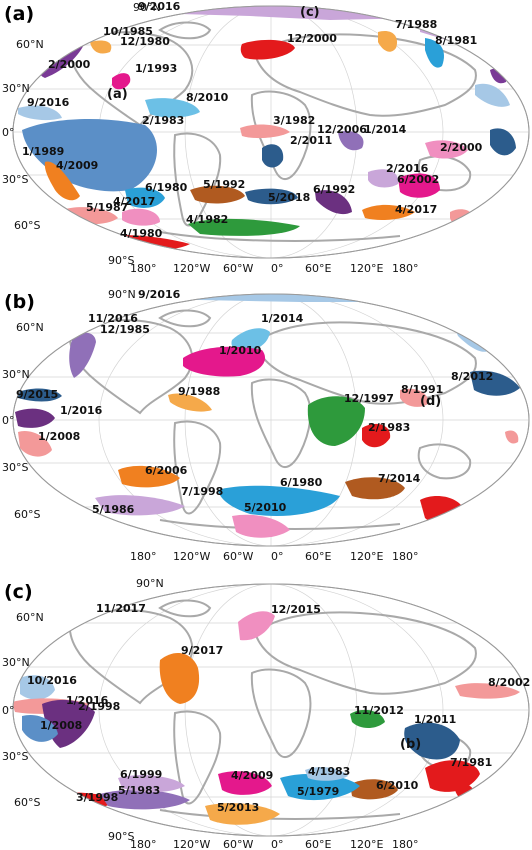 This screenshot has height=850, width=532. What do you see at coordinates (69, 64) in the screenshot?
I see `event-label: 2/2000` at bounding box center [69, 64].